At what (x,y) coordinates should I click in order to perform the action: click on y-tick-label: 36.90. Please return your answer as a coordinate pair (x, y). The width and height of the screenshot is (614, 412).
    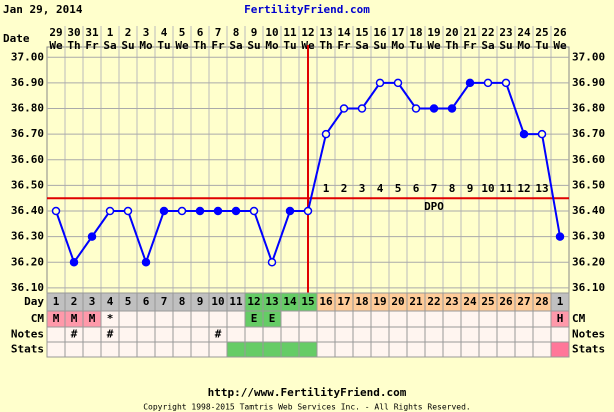
    Looking at the image, I should click on (27, 82).